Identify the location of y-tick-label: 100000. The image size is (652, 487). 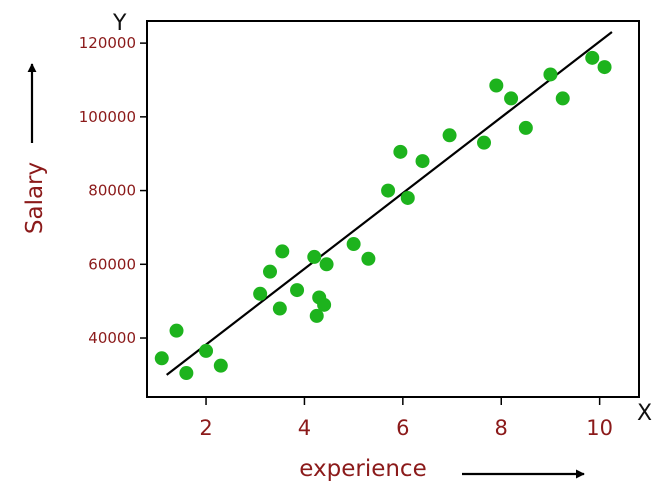
(107, 117).